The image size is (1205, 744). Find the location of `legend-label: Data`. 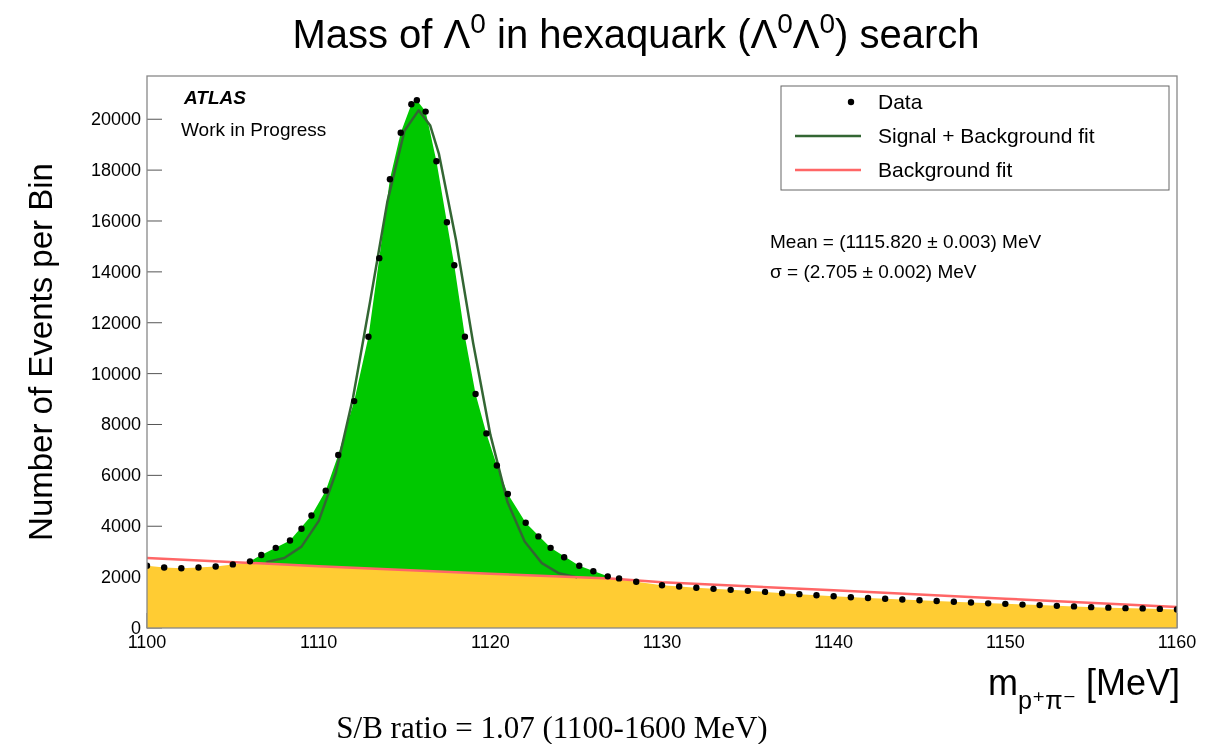

legend-label: Data is located at coordinates (900, 101).